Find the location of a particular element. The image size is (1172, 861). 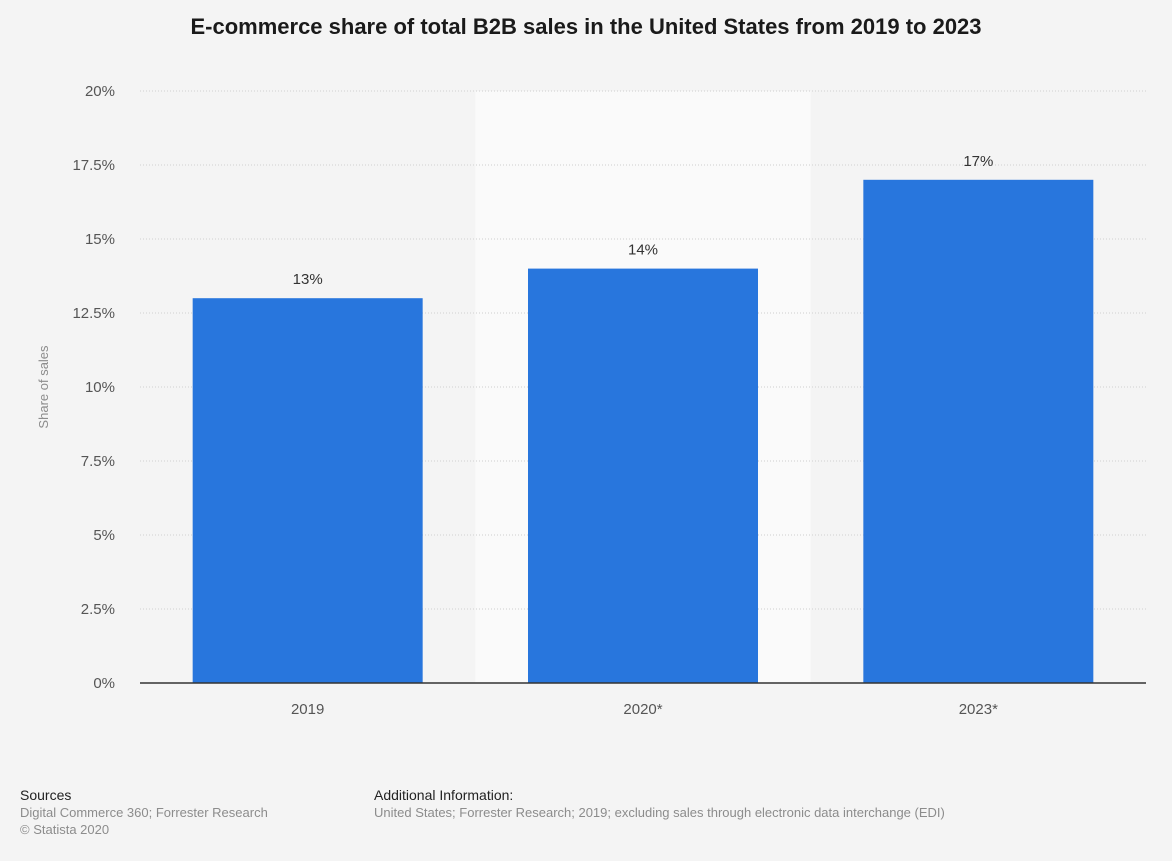

x-tick-labels: 2019 2020* 2023* is located at coordinates (644, 709).